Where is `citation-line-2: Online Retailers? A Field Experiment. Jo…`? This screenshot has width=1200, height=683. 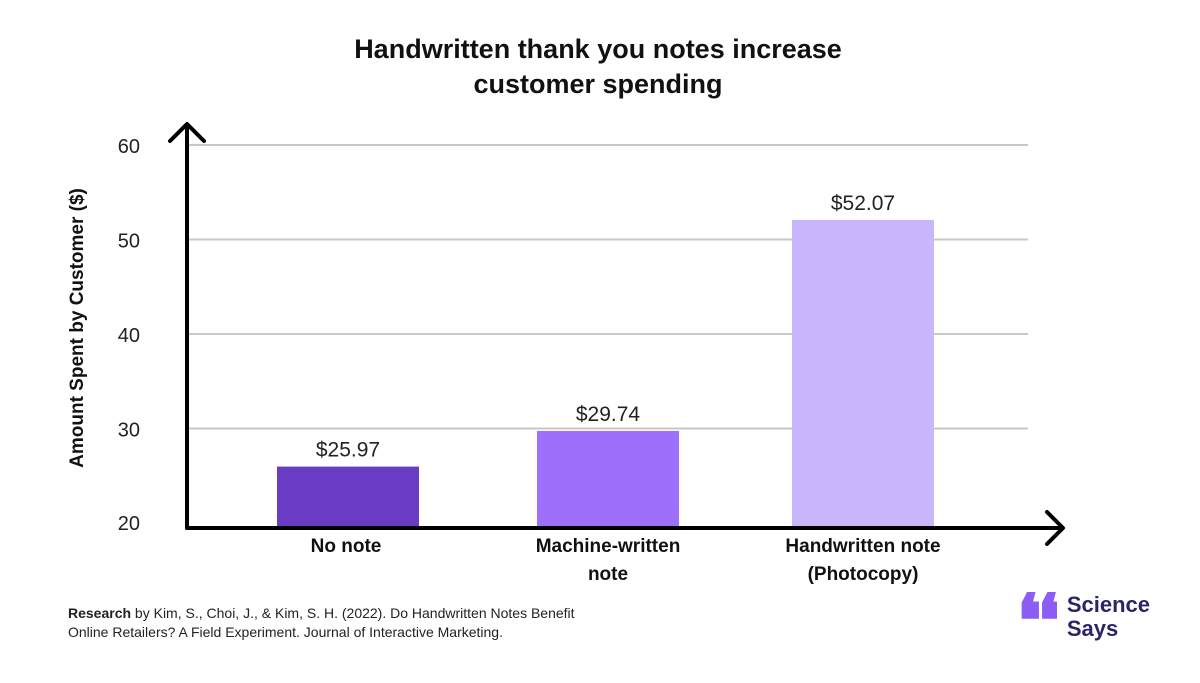 citation-line-2: Online Retailers? A Field Experiment. Jo… is located at coordinates (285, 632).